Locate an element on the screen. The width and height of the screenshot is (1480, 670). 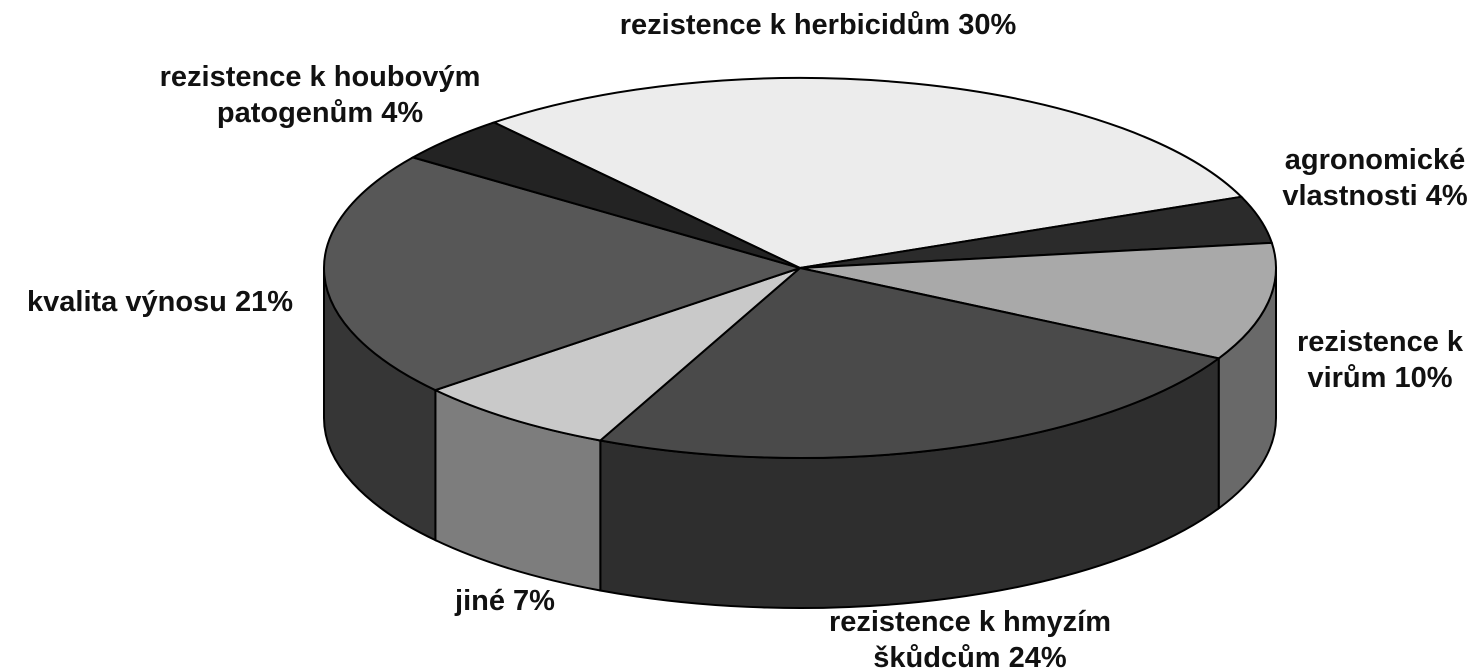
value-label: 7% is located at coordinates (534, 601).